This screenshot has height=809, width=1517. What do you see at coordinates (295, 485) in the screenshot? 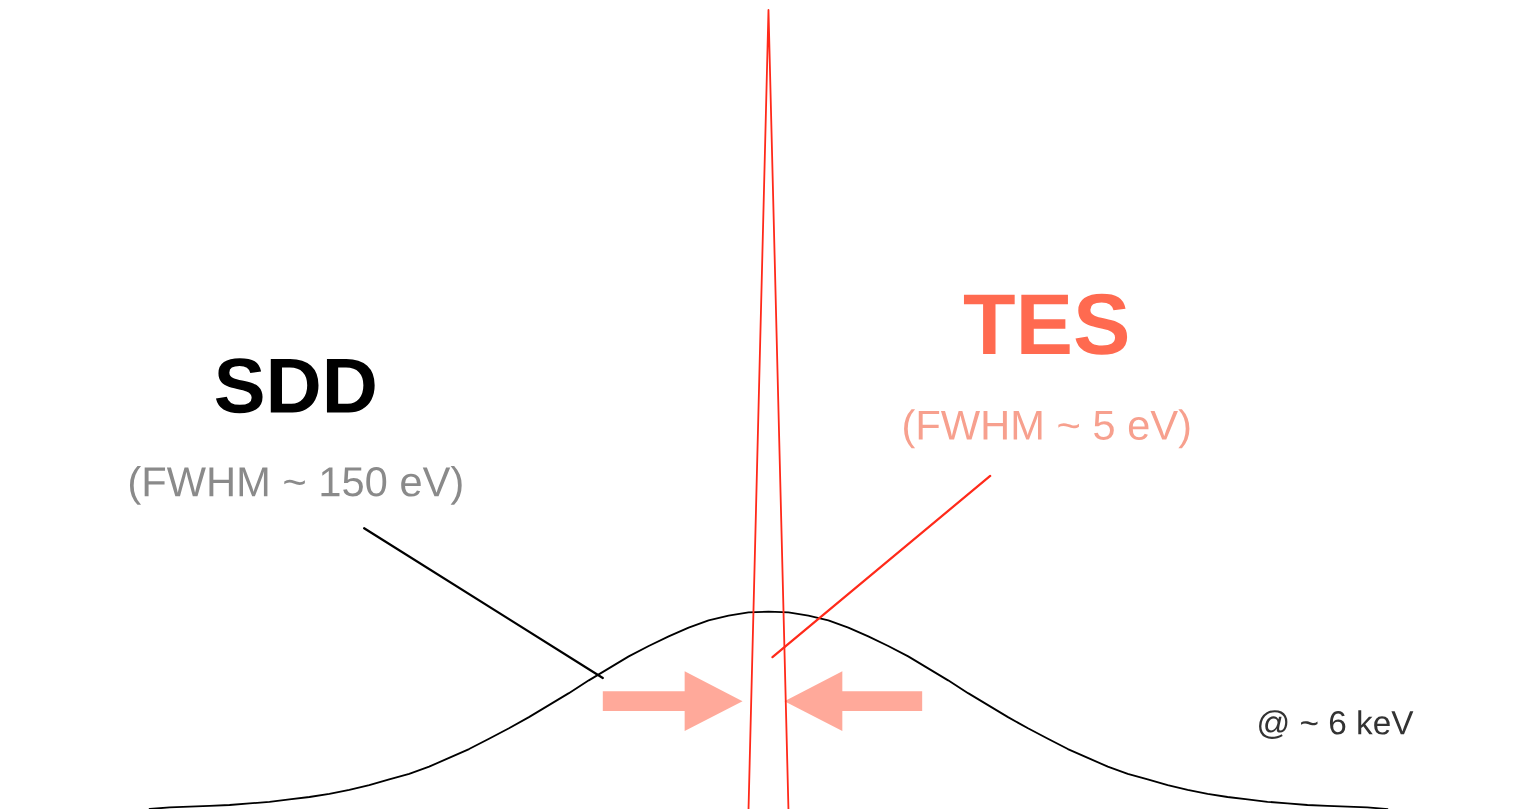
I see `annotation: (FWHM ~ 150 eV)` at bounding box center [295, 485].